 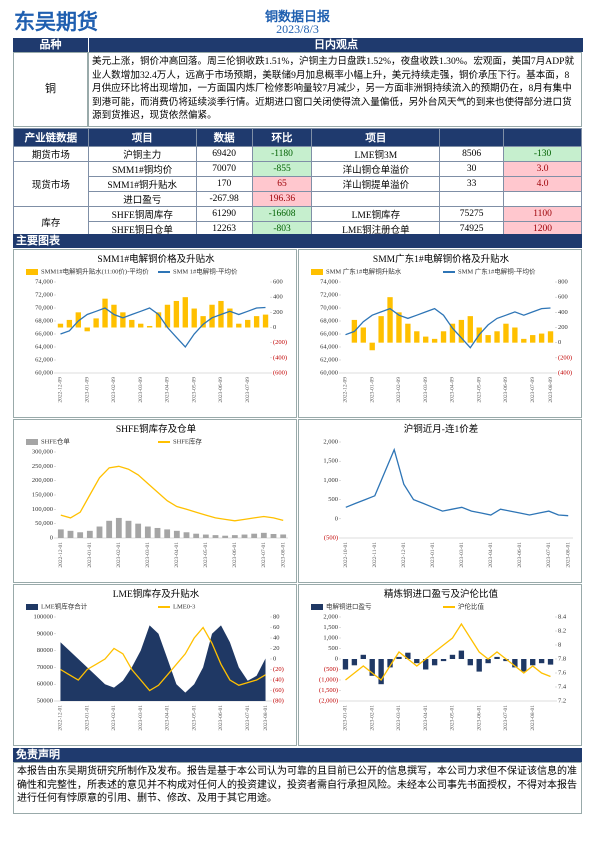 I want to click on chart-title: 沪铜近月-连1价差, so click(x=441, y=429).